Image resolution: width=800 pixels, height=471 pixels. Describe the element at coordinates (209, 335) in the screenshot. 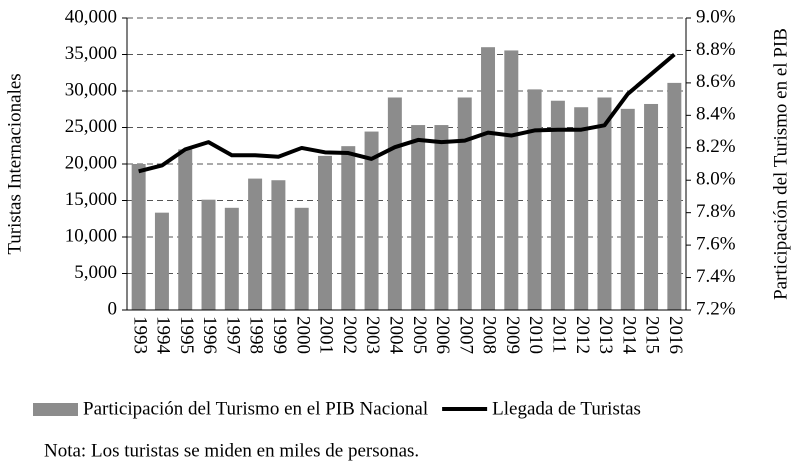

I see `x-tick-label: 1996` at that location.